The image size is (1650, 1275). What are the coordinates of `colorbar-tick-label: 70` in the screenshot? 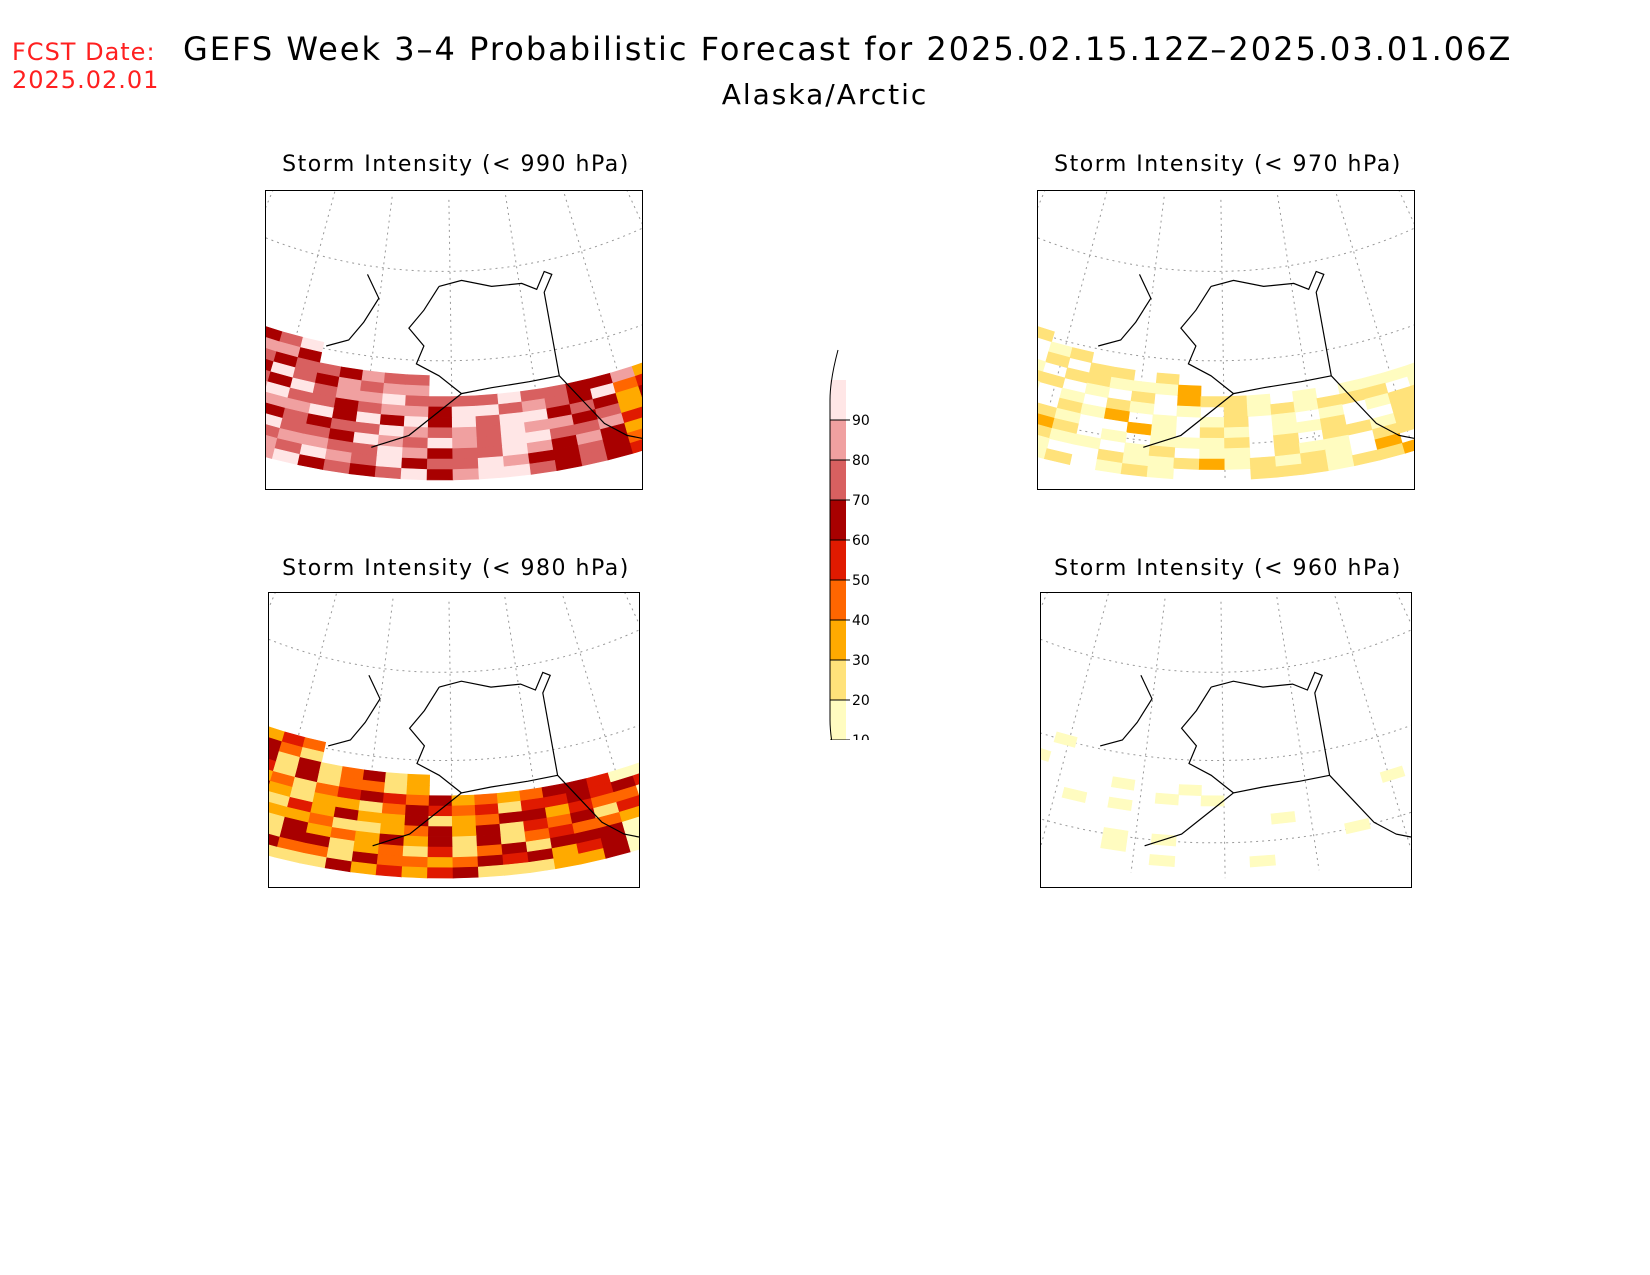 It's located at (861, 501).